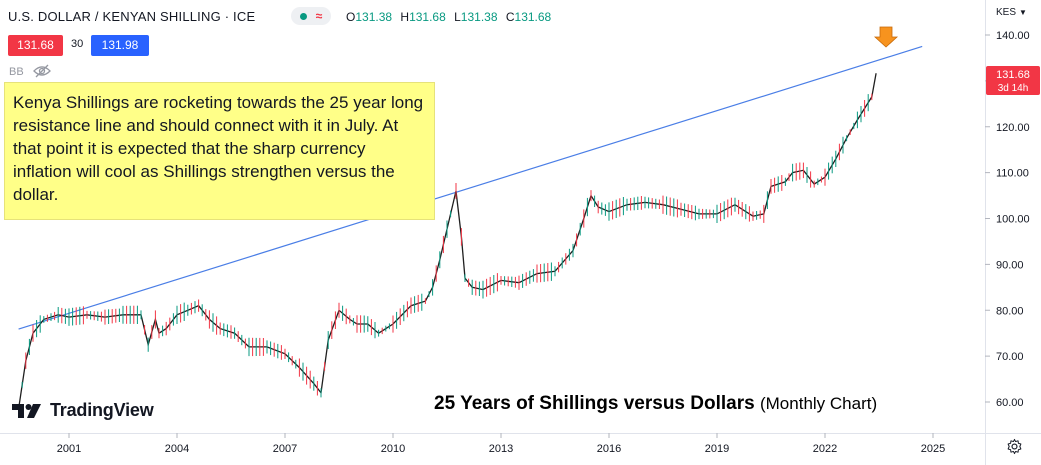  I want to click on ohlc-high-value: 131.68, so click(427, 17).